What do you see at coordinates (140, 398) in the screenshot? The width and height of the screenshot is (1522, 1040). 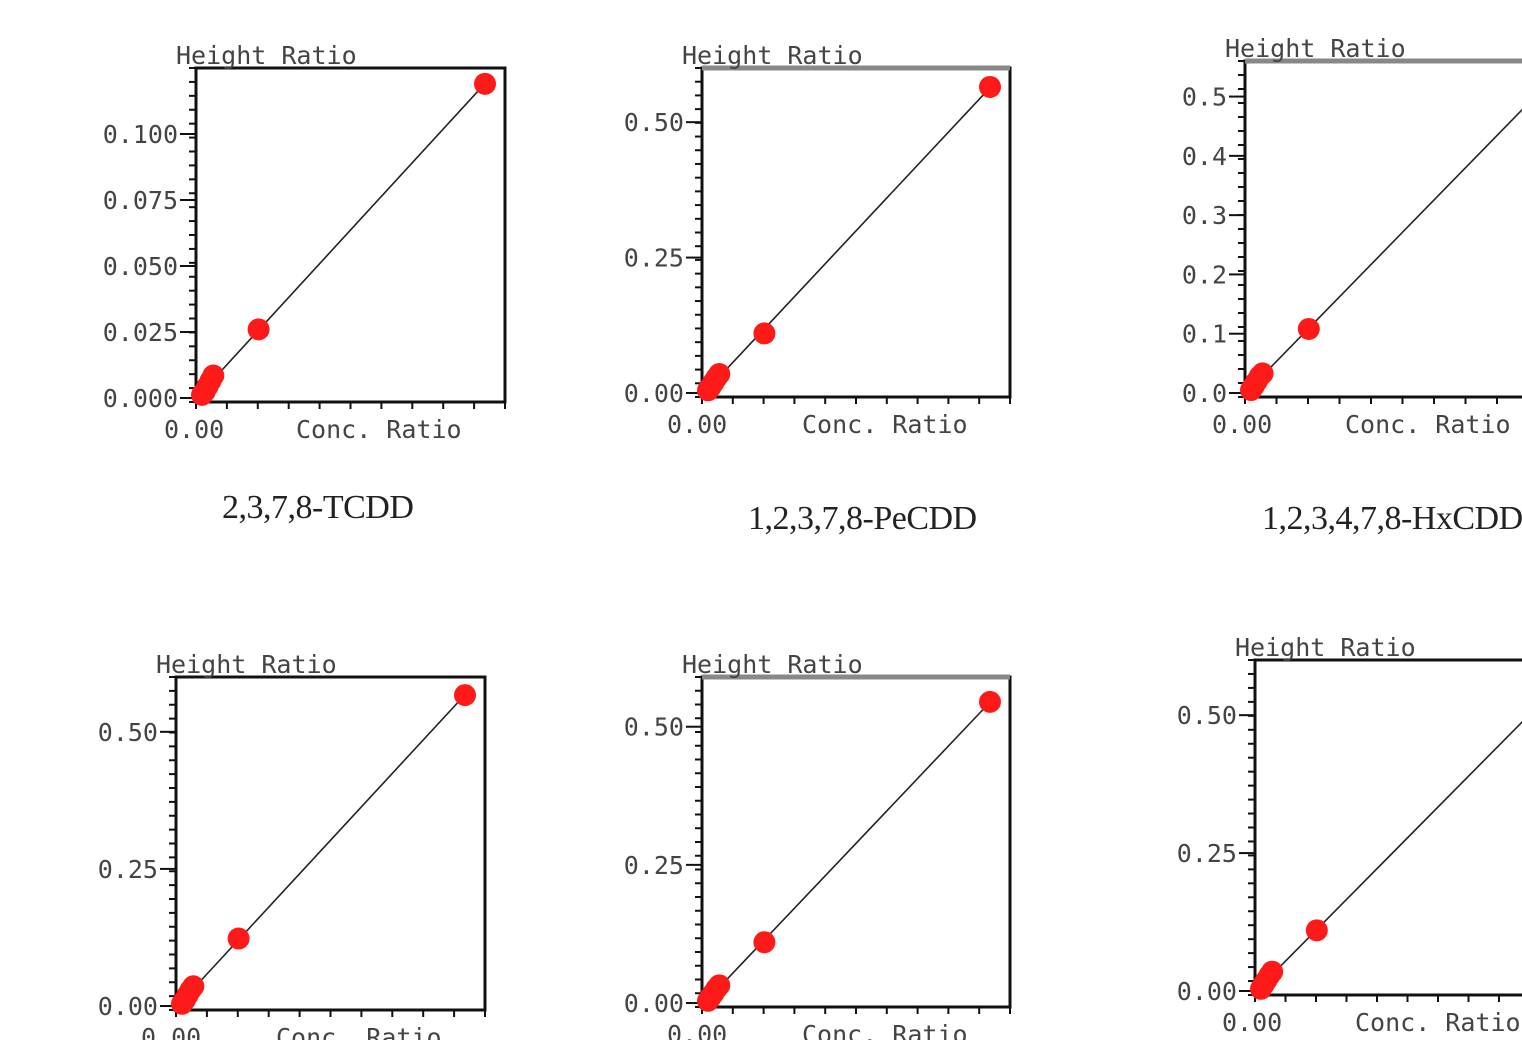 I see `y-tick-label: 0.000` at bounding box center [140, 398].